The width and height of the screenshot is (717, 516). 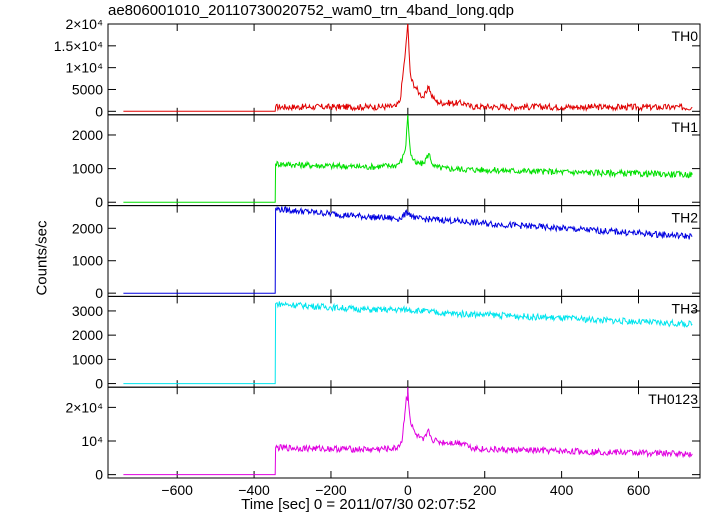 What do you see at coordinates (177, 490) in the screenshot?
I see `x-tick-label: −600` at bounding box center [177, 490].